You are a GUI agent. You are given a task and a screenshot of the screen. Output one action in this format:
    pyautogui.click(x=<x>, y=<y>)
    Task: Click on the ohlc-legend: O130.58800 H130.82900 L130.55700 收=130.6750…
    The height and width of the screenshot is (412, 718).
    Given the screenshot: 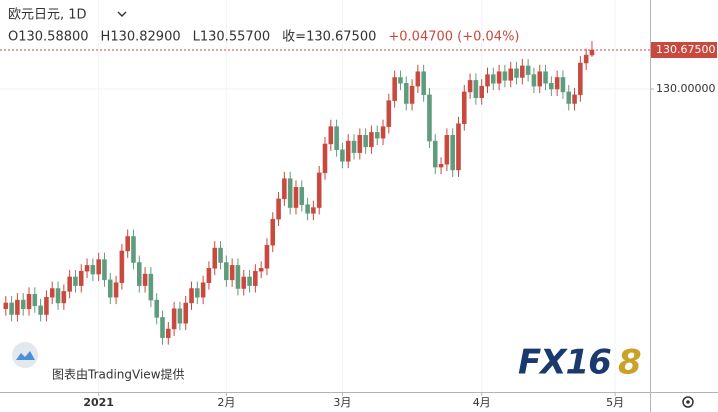 What is the action you would take?
    pyautogui.click(x=264, y=37)
    